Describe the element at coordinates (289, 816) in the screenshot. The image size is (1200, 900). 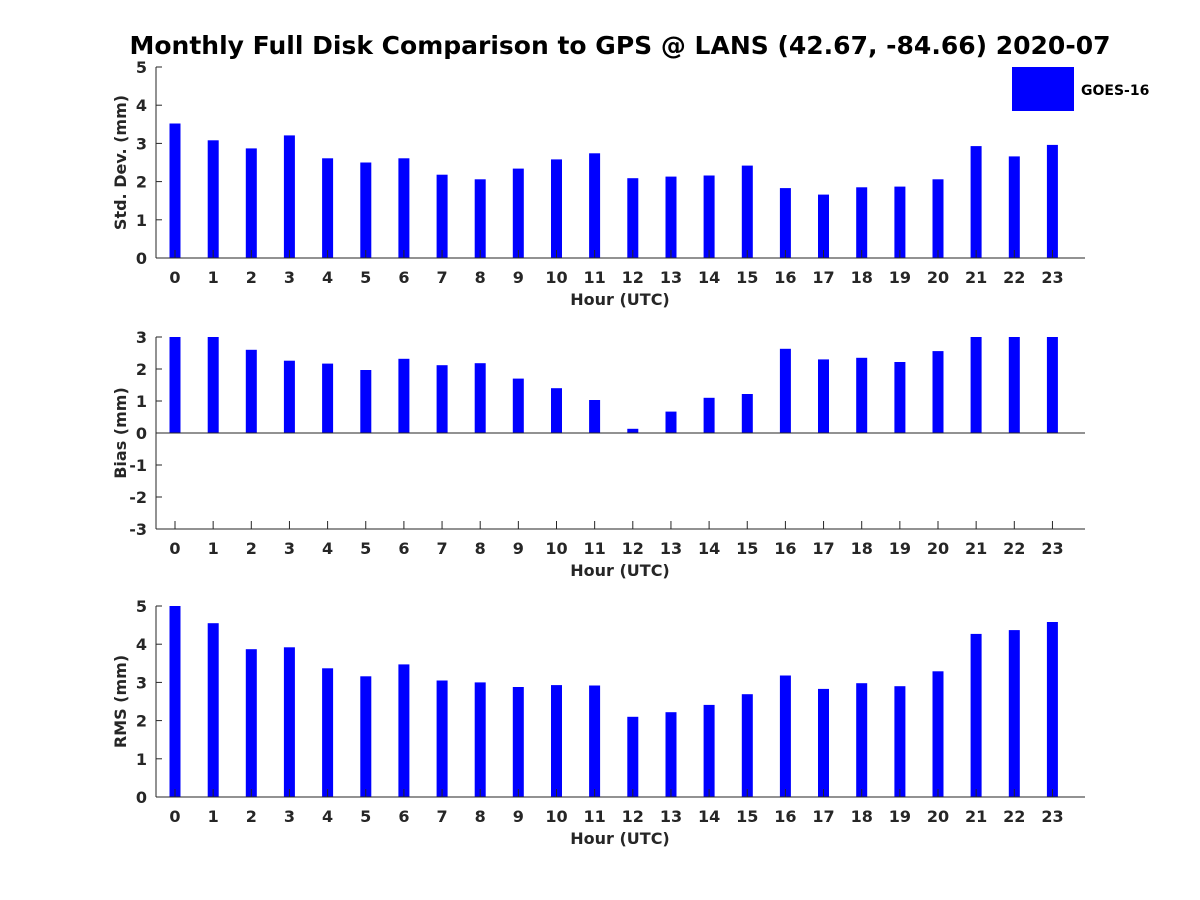
I see `x-tick-label: 3` at that location.